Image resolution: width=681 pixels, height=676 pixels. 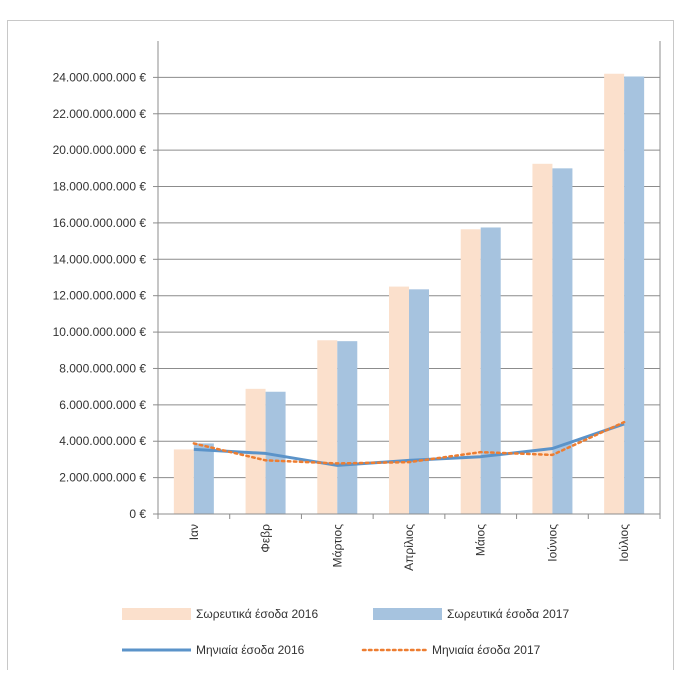 I want to click on legend-swatch-2017, so click(x=407, y=614).